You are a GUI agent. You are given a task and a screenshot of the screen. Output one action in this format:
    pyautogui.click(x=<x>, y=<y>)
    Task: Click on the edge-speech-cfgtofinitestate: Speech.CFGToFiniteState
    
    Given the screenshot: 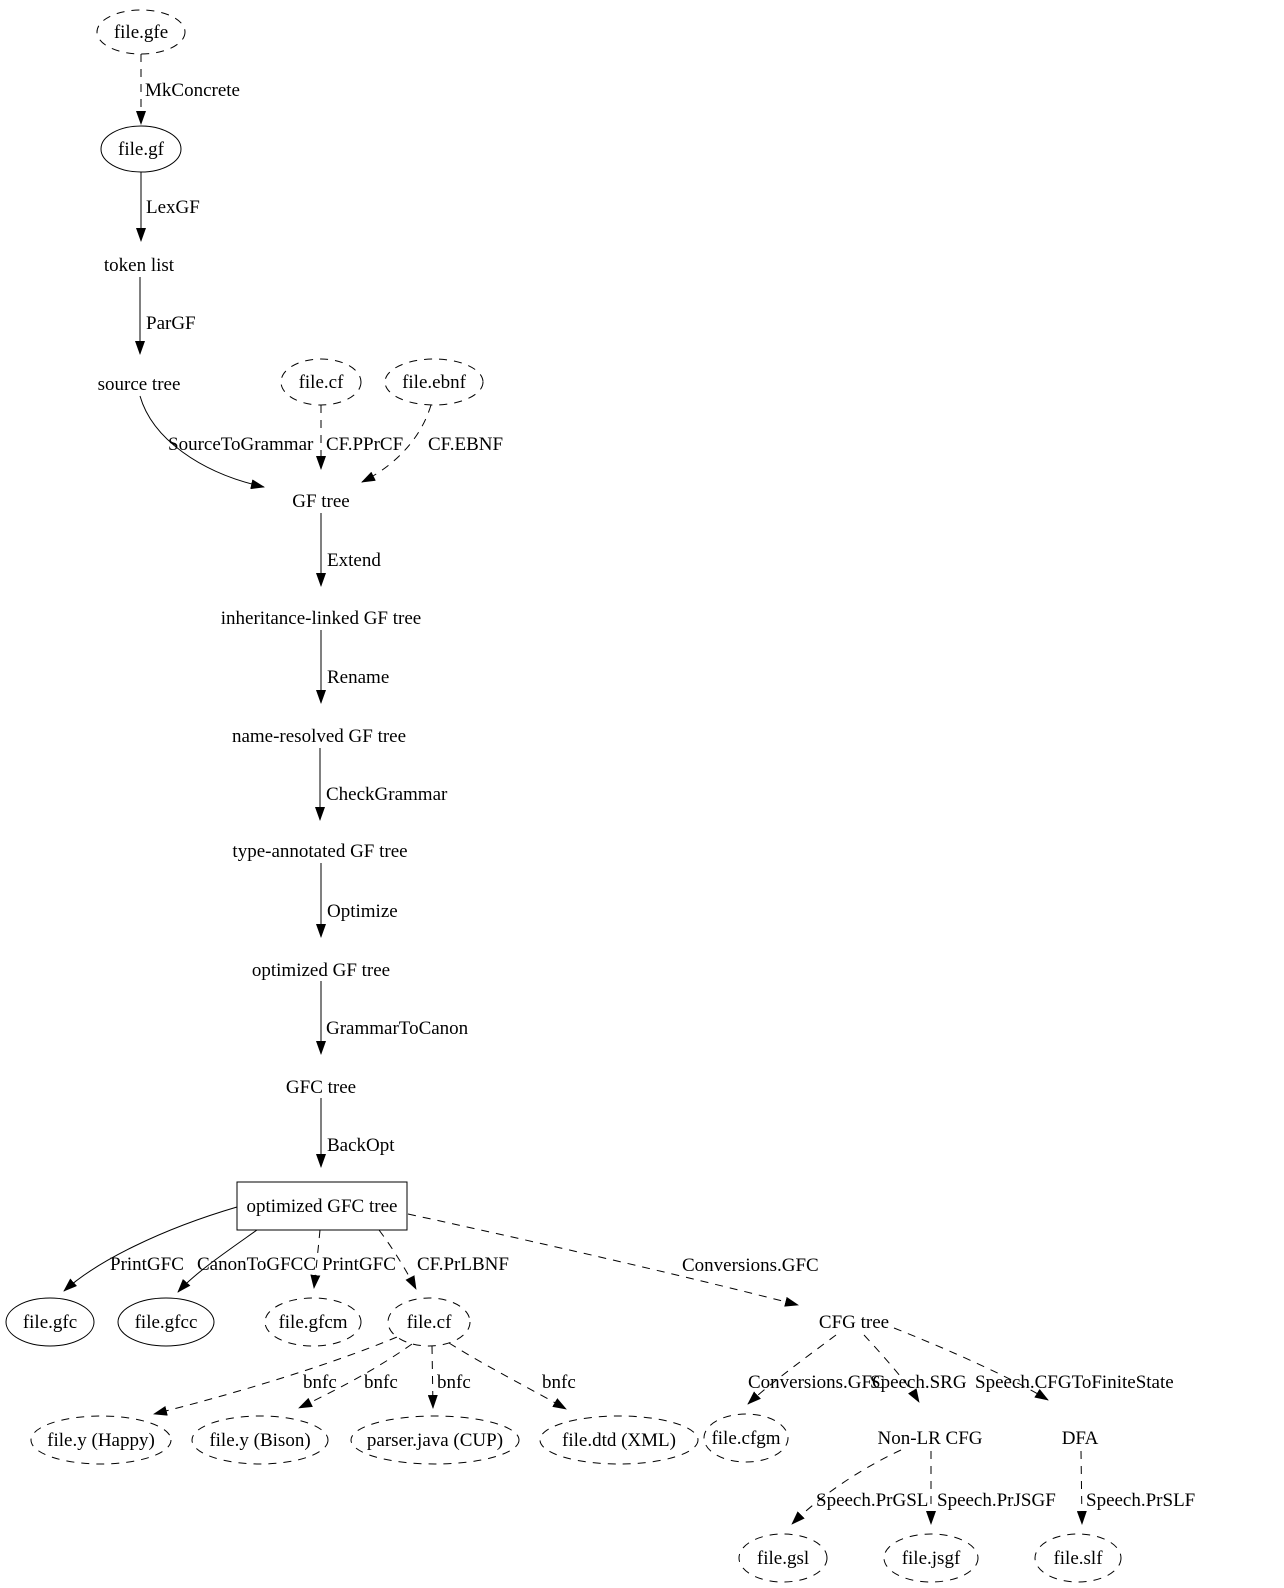 What is the action you would take?
    pyautogui.click(x=1033, y=1364)
    